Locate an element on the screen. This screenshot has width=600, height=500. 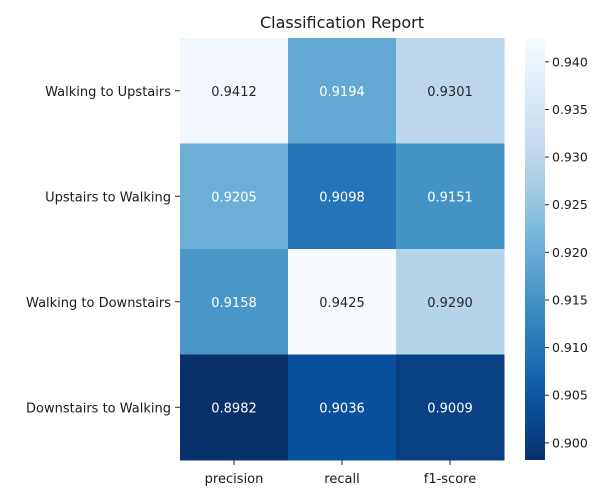
colorbar-tick-label: 0.930 is located at coordinates (570, 157).